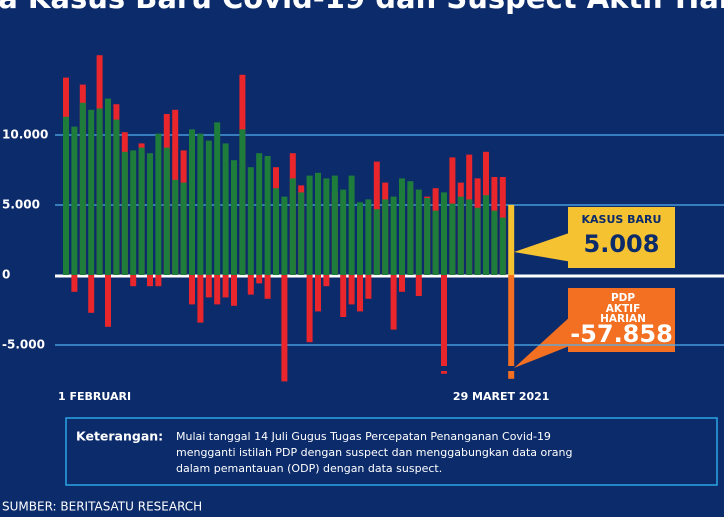  What do you see at coordinates (621, 219) in the screenshot?
I see `callout-title: KASUS BARU` at bounding box center [621, 219].